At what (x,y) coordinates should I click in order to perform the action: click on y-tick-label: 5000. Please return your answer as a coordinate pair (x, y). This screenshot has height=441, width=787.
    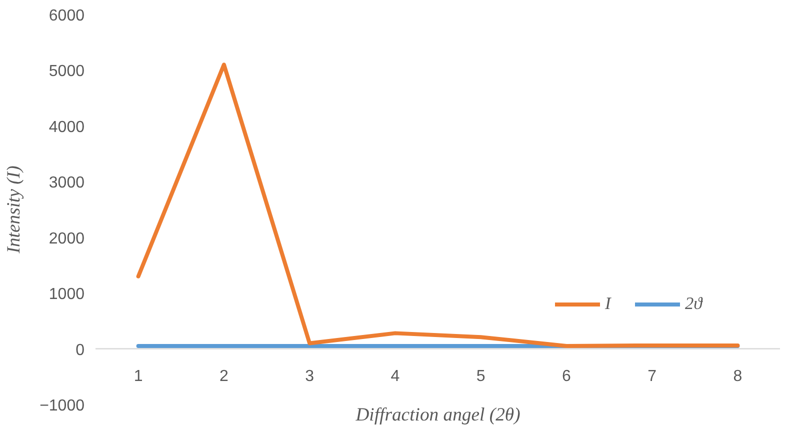
    Looking at the image, I should click on (66, 71).